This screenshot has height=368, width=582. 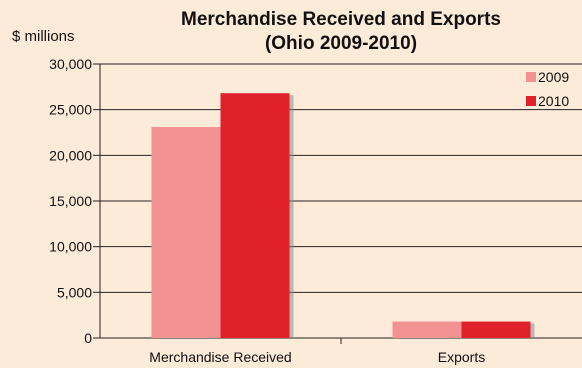 What do you see at coordinates (74, 292) in the screenshot?
I see `y-tick-label: 5,000` at bounding box center [74, 292].